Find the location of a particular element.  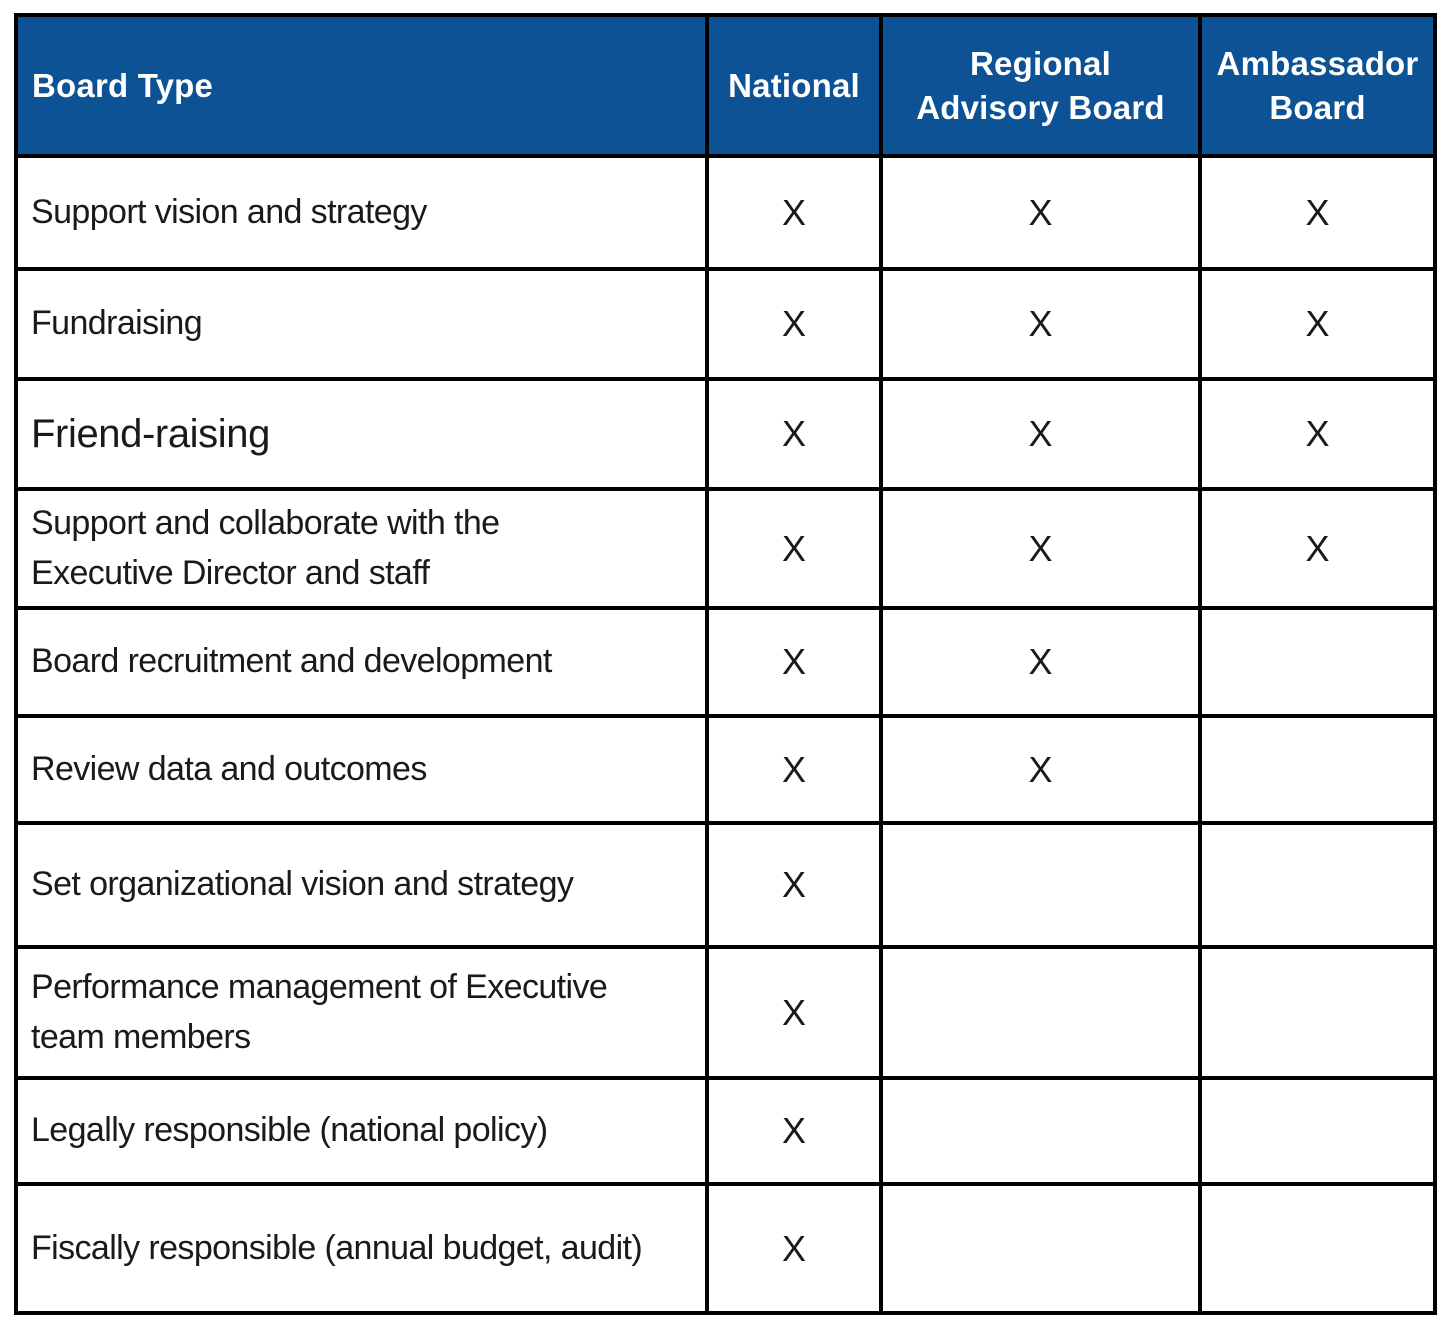

table-row: Set organizational vision and strategy X is located at coordinates (725, 885).